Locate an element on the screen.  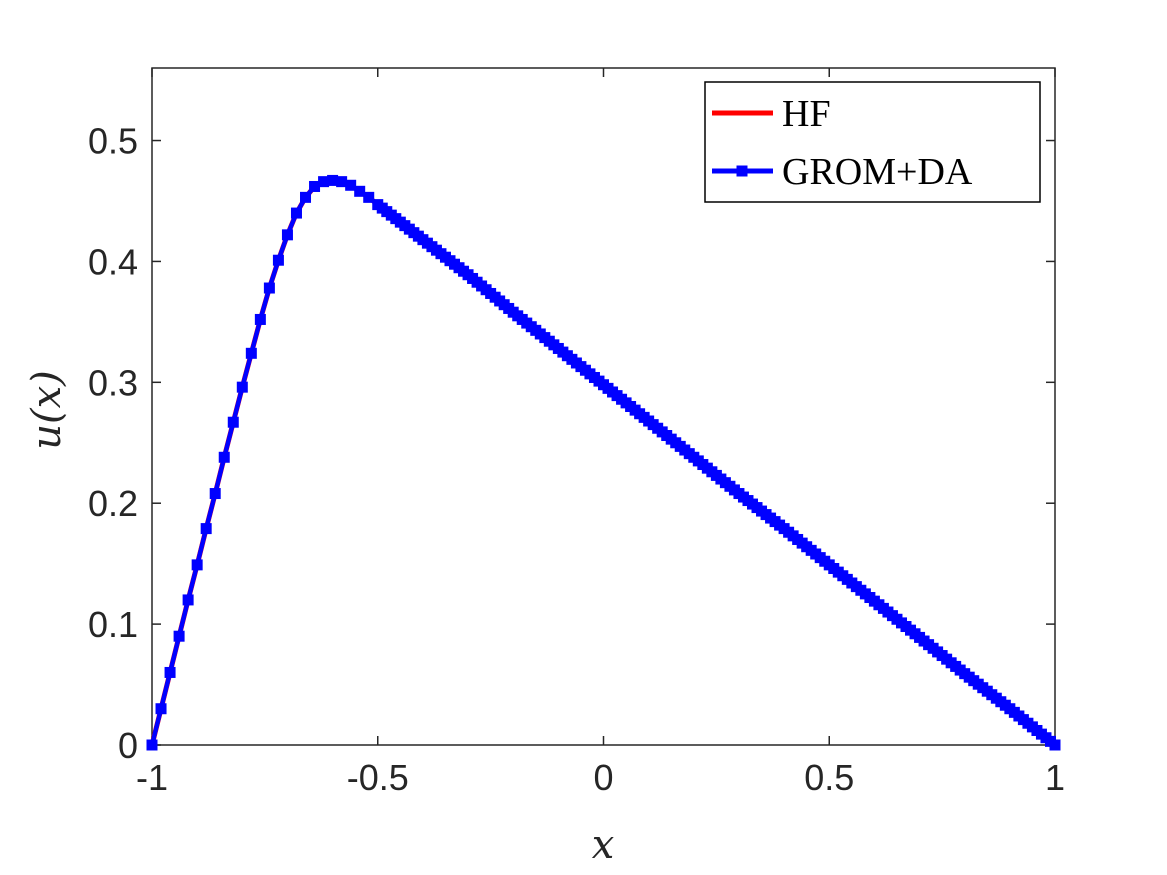
y-axis-label: u(x) is located at coordinates (47, 410).